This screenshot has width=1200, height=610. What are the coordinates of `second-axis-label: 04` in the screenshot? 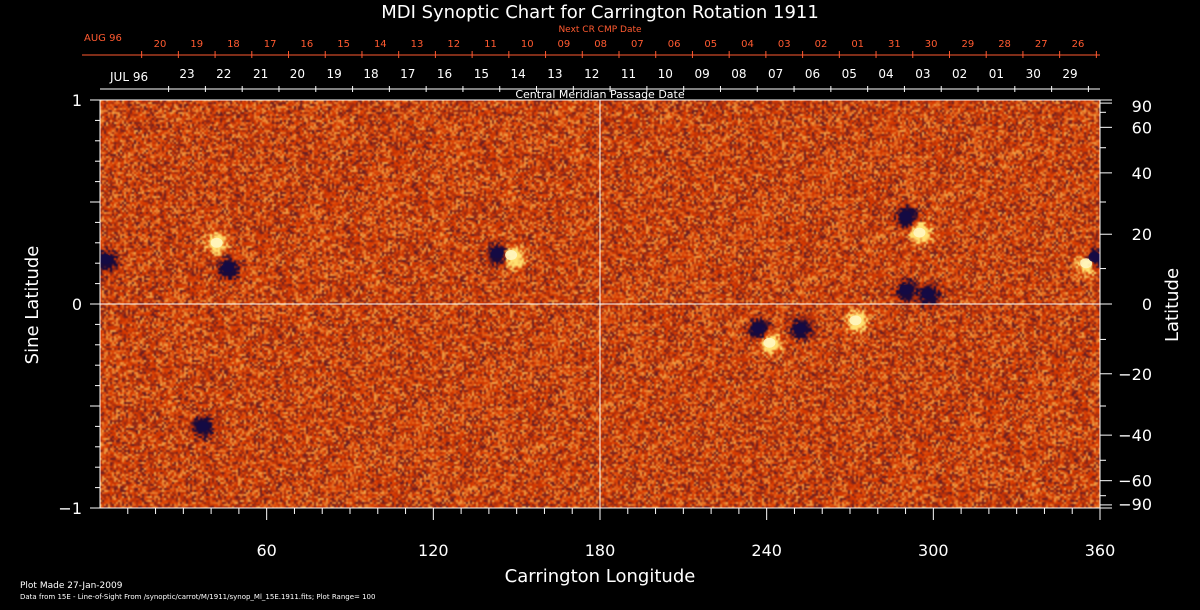 It's located at (885, 74).